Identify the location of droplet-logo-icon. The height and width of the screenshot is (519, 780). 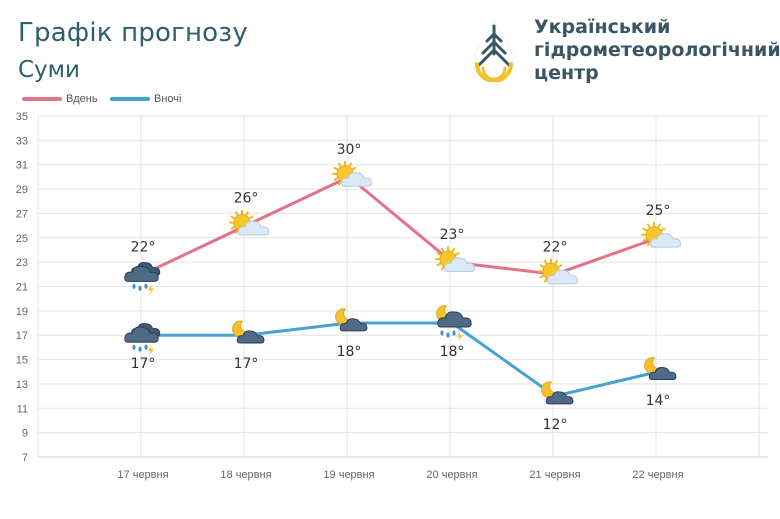
(494, 51).